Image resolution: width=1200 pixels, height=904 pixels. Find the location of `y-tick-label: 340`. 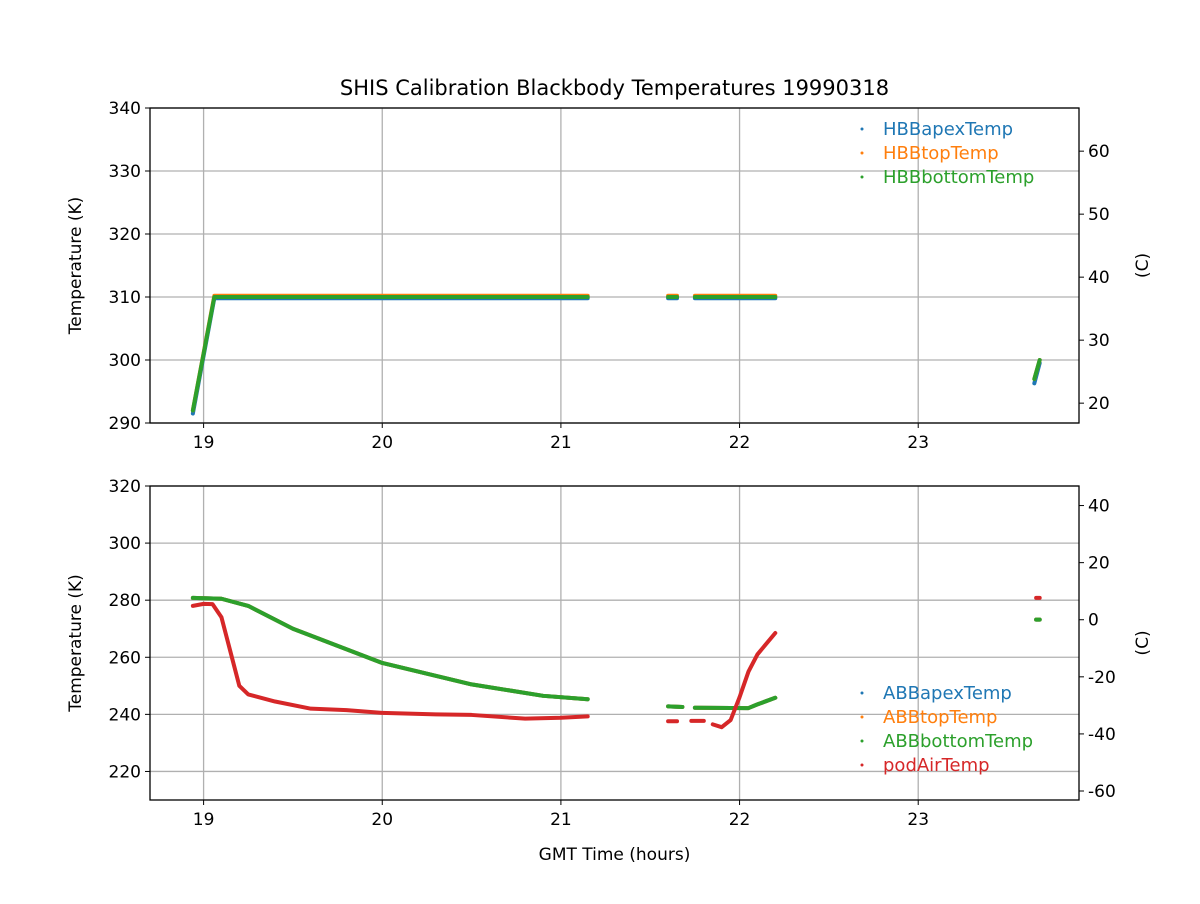

y-tick-label: 340 is located at coordinates (125, 109).